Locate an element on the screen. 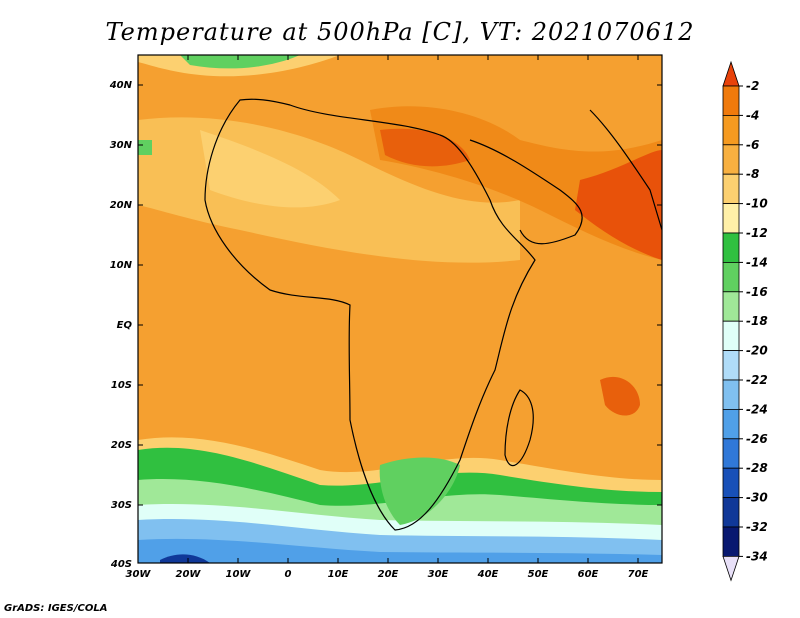 This screenshot has width=800, height=618. colorbar-label: -34 is located at coordinates (757, 556).